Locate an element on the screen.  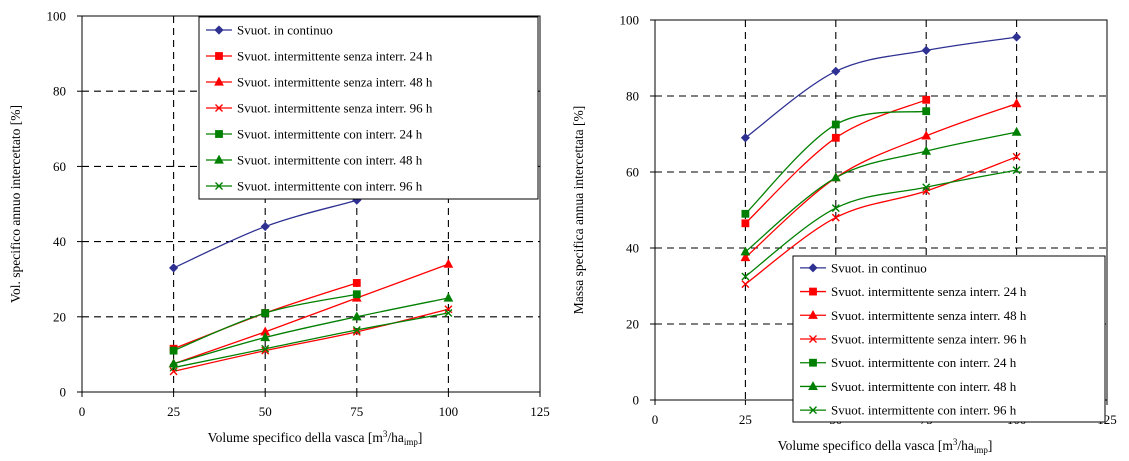
legend-item: Svuot. intermittente con interr. 96 h is located at coordinates (314, 186).